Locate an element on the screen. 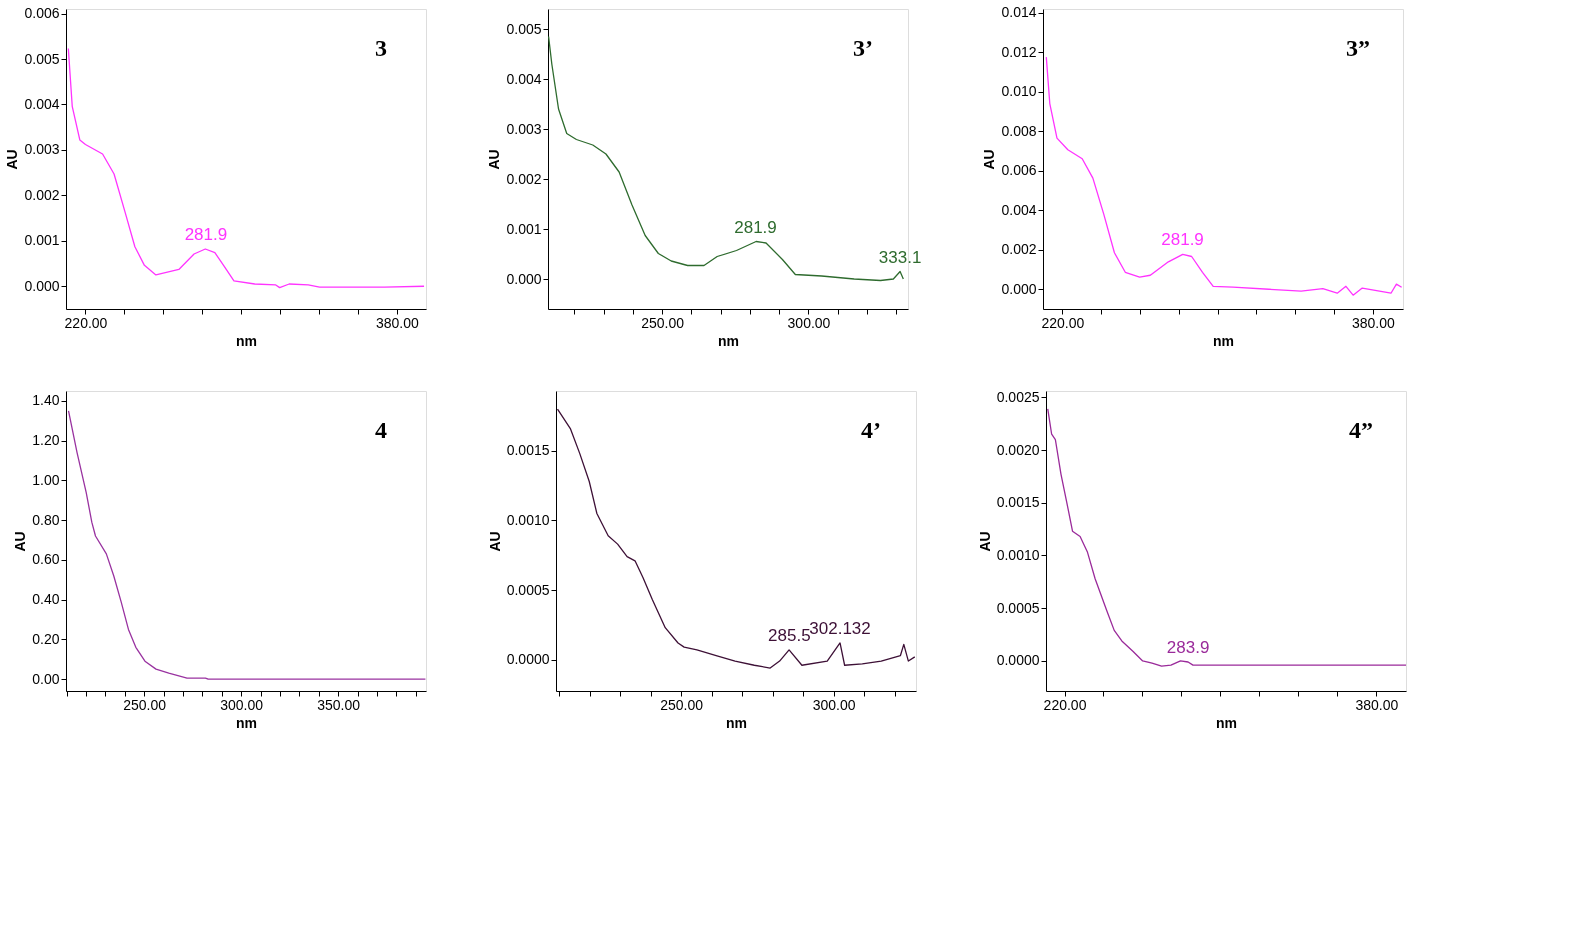 The width and height of the screenshot is (1593, 928). y-tick-label: 0.60 is located at coordinates (46, 559).